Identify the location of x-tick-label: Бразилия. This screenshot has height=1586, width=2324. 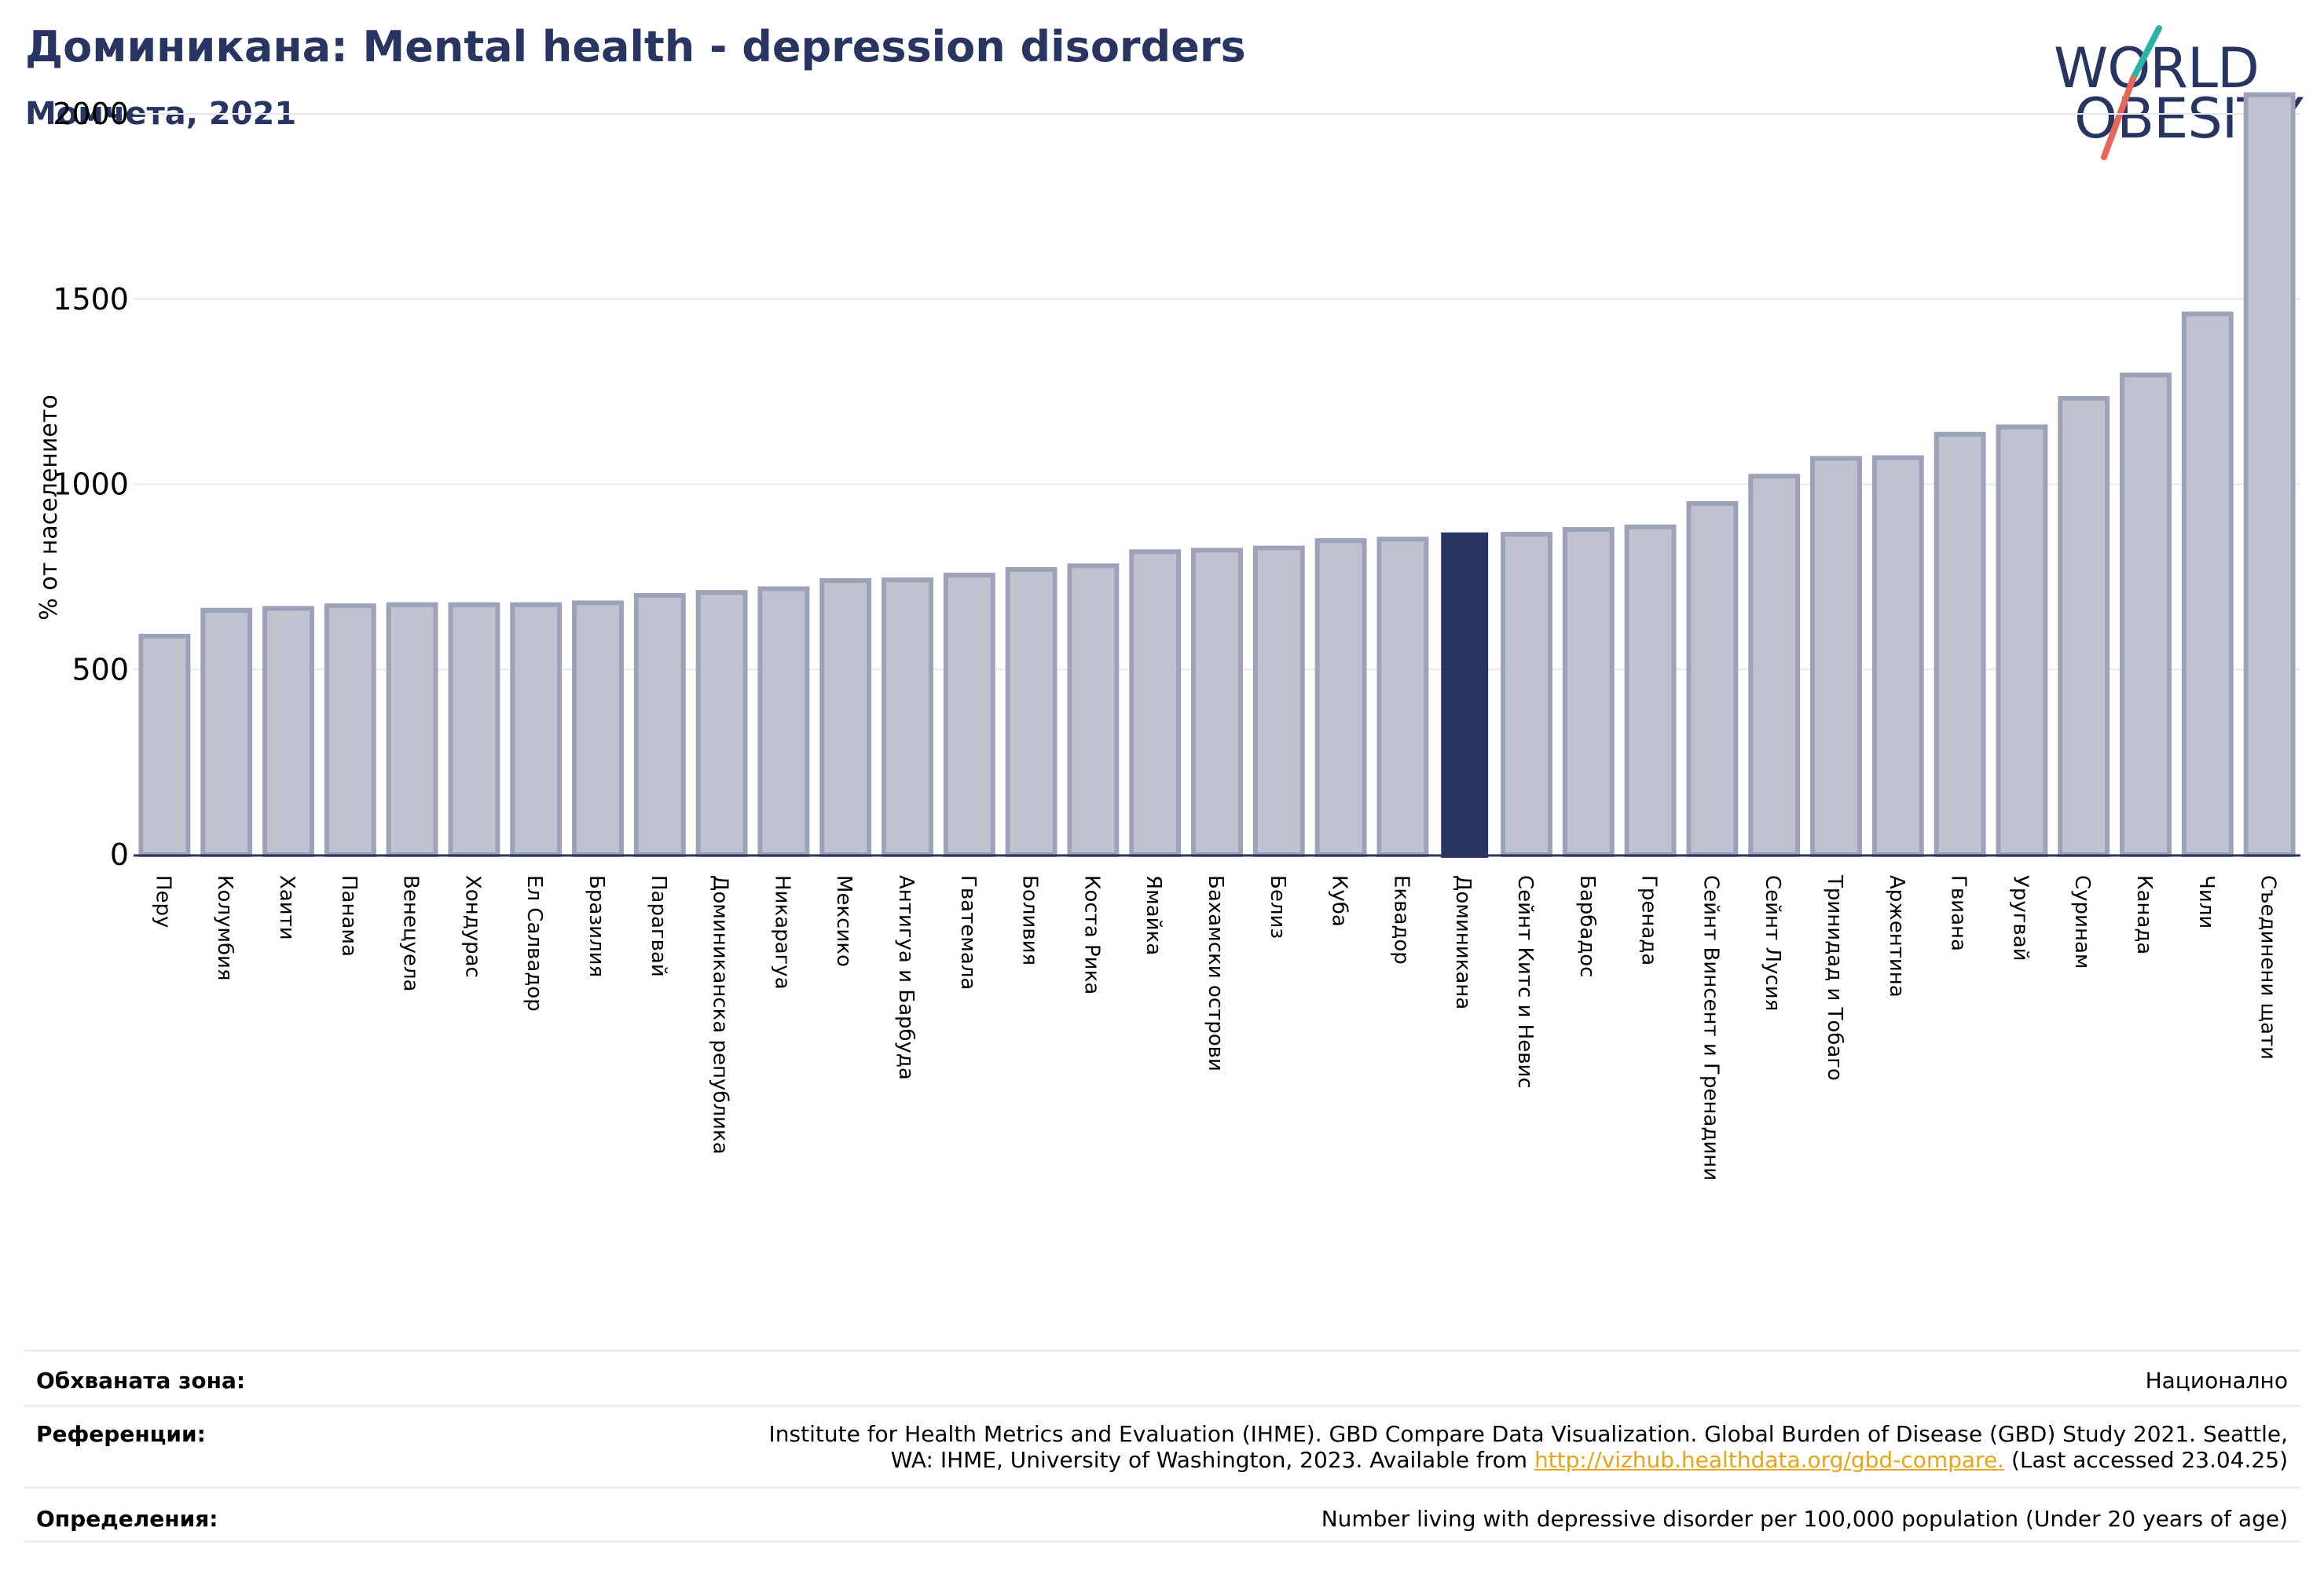
(596, 926).